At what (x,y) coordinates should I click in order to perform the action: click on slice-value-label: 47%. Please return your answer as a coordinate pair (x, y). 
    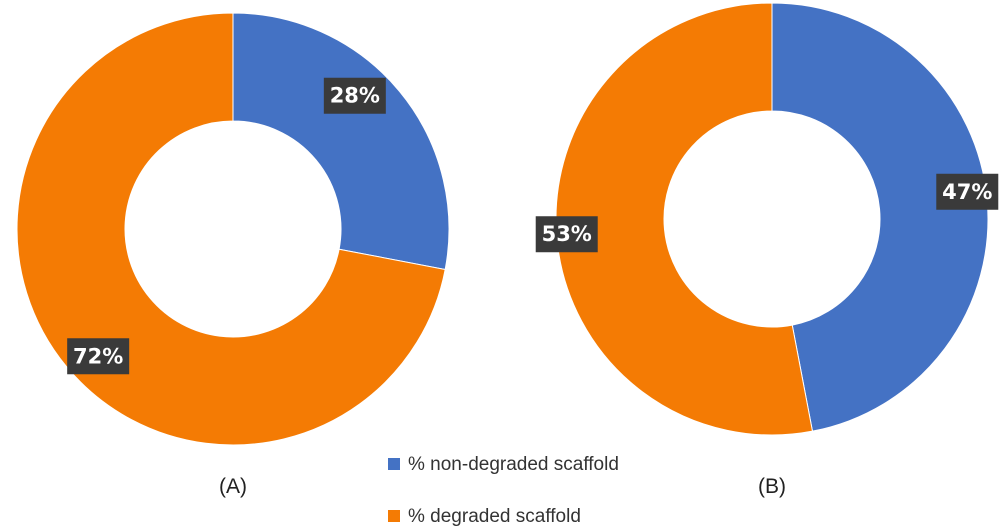
    Looking at the image, I should click on (967, 192).